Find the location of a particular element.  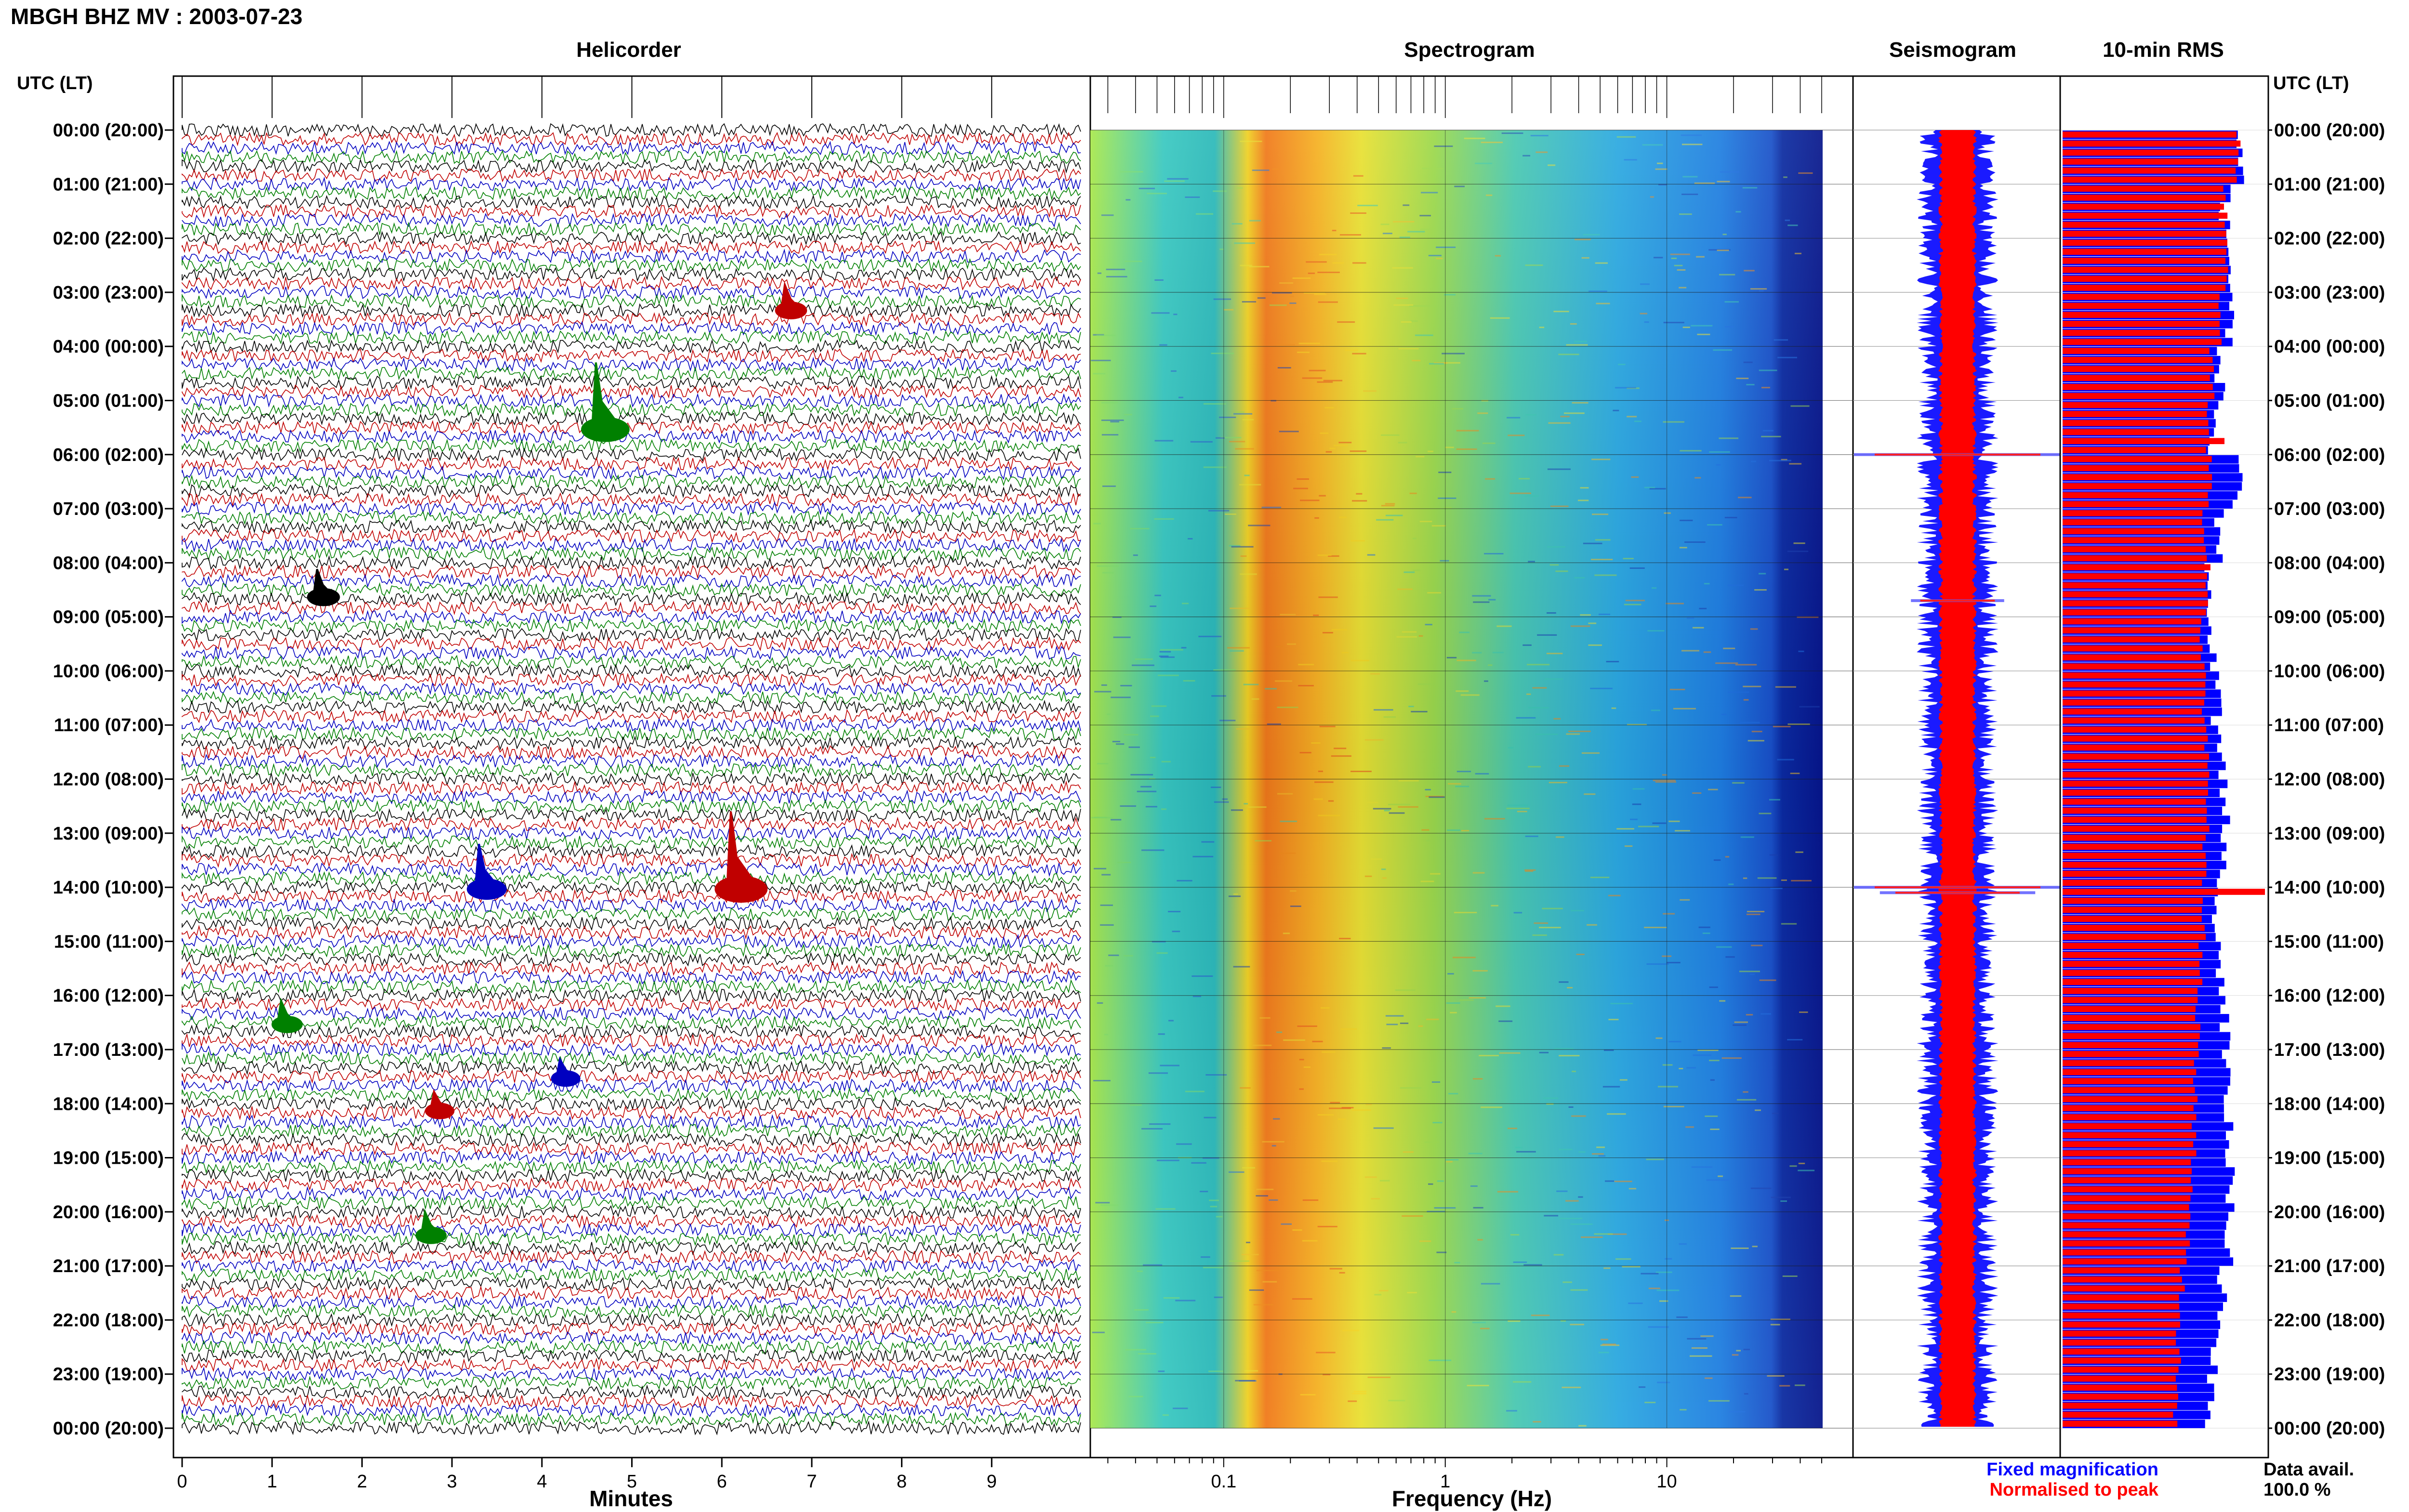

legend-normalised-to-peak: Normalised to peak is located at coordinates (2073, 1490).